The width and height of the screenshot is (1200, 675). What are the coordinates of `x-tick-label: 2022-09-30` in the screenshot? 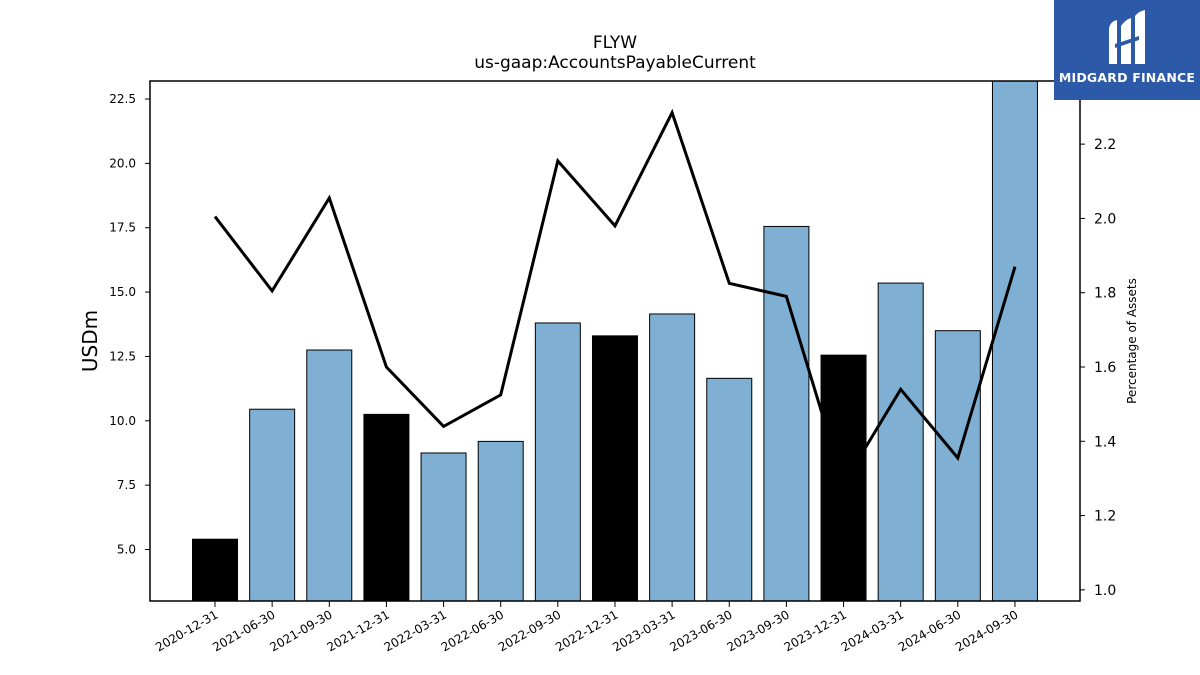 It's located at (529, 630).